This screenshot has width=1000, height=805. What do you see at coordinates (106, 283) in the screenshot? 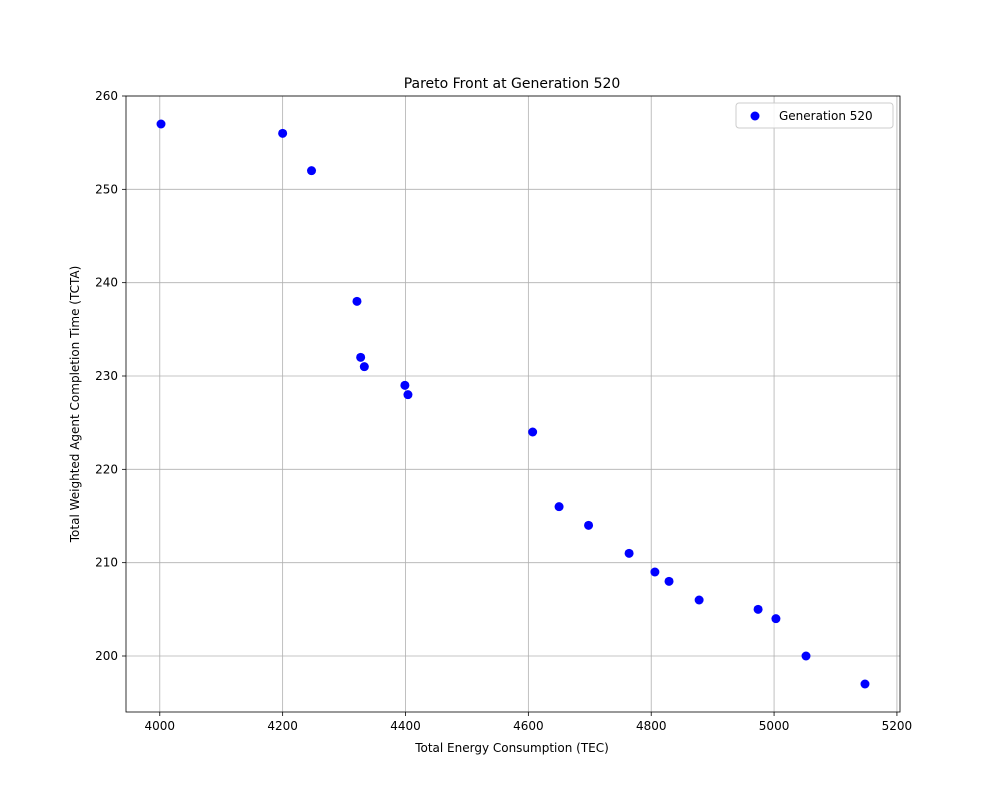
I see `y-tick-label: 240` at bounding box center [106, 283].